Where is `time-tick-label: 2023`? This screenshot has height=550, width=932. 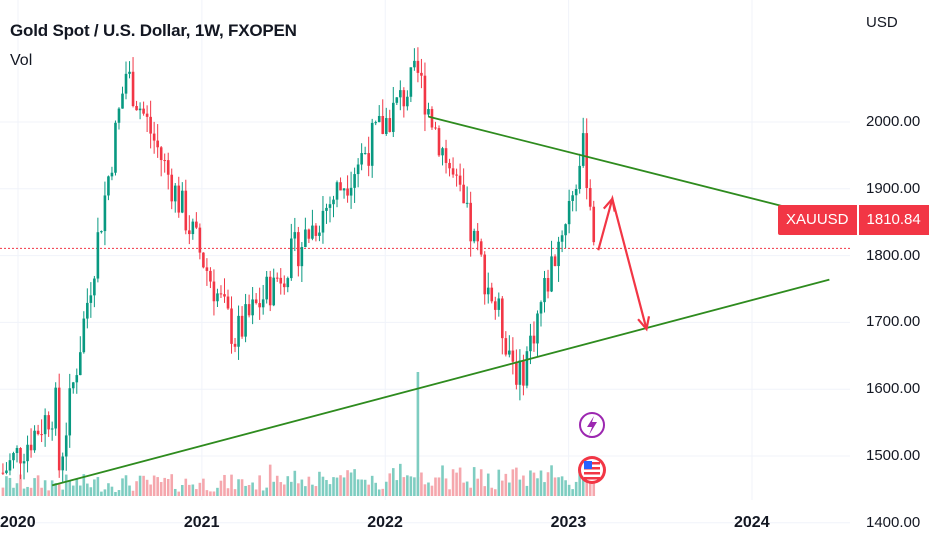
time-tick-label: 2023 is located at coordinates (568, 522).